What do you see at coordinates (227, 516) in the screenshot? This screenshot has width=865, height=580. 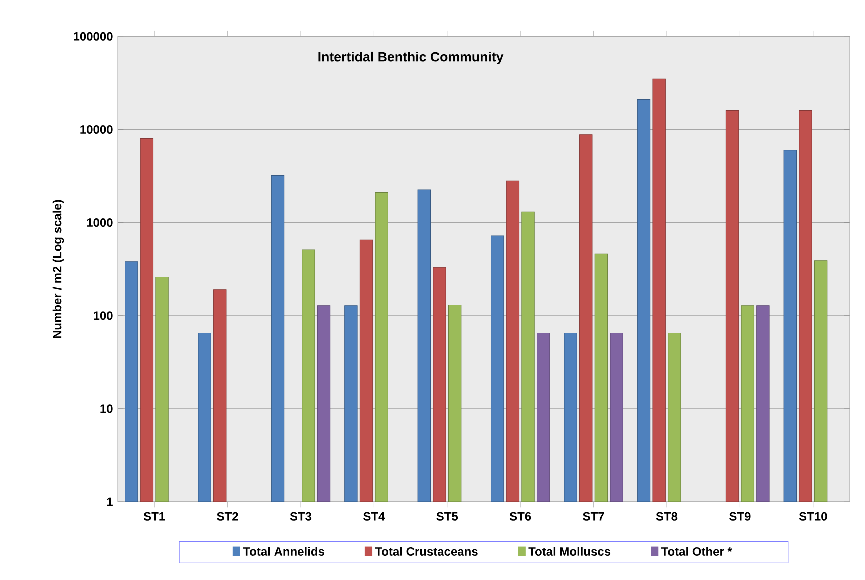 I see `x-tick-label: ST2` at bounding box center [227, 516].